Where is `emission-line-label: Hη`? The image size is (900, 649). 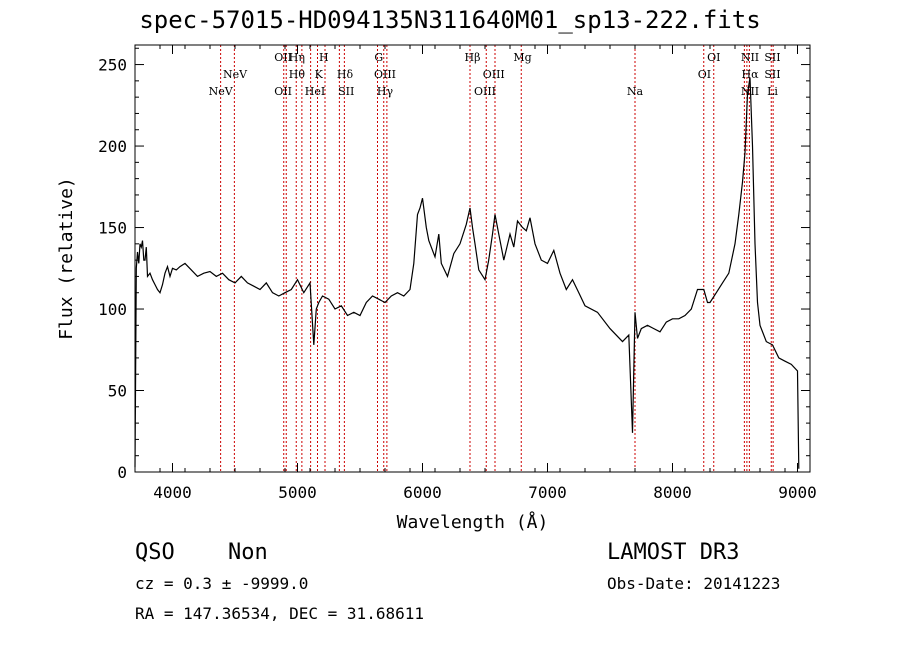 emission-line-label: Hη is located at coordinates (297, 57).